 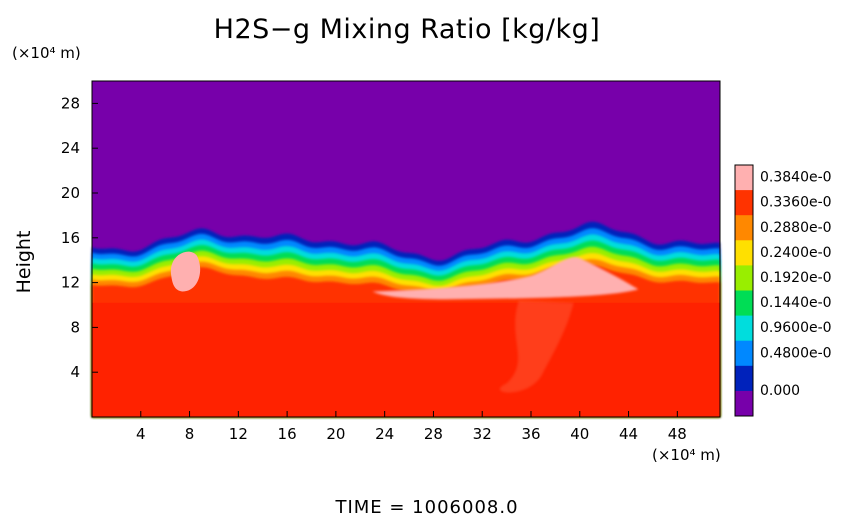 I want to click on colorbar-label-0: 0.3840e-0, so click(x=796, y=178).